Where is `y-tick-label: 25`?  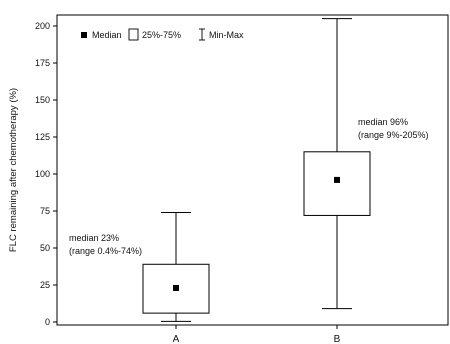 y-tick-label: 25 is located at coordinates (45, 285).